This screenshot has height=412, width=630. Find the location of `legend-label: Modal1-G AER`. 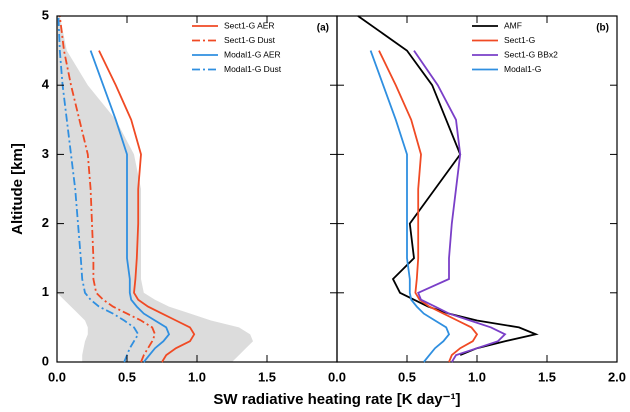

legend-label: Modal1-G AER is located at coordinates (252, 54).